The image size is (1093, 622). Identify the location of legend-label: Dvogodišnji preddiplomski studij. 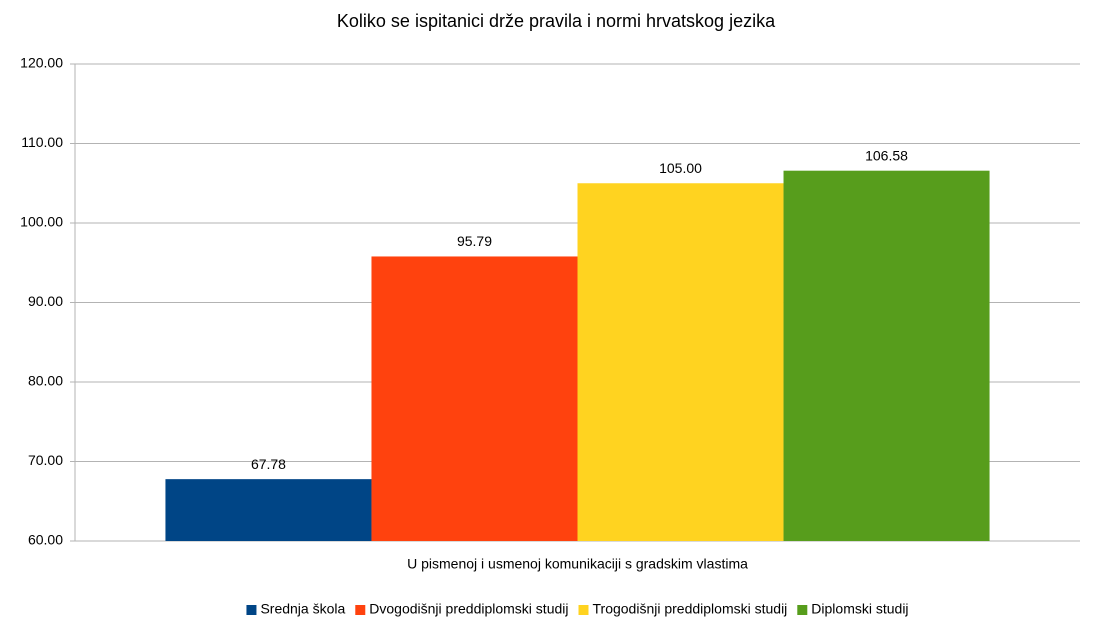
(468, 609).